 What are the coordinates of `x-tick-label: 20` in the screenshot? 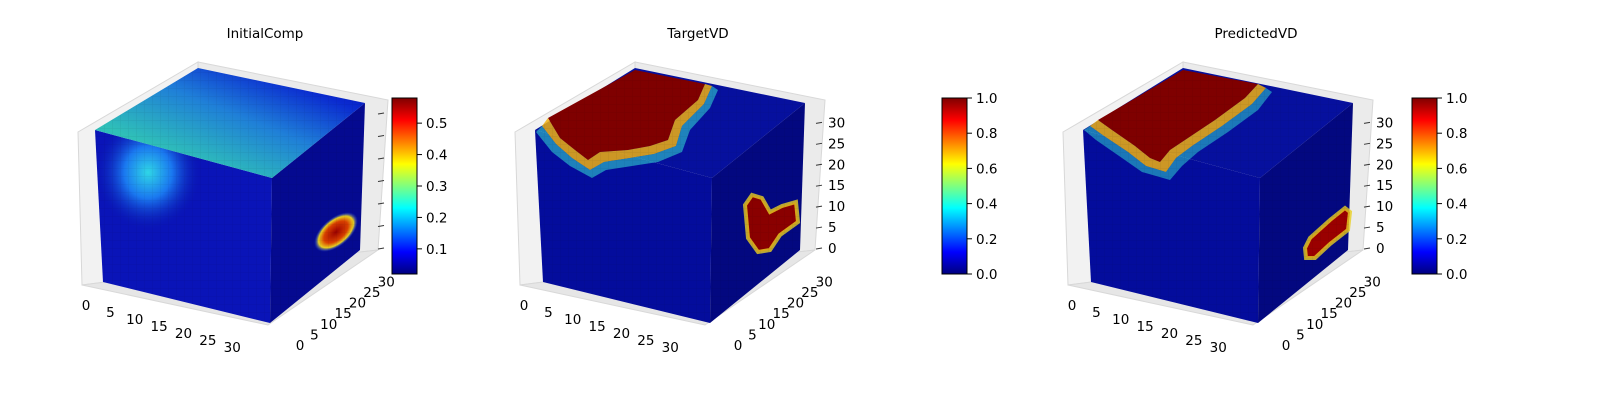 It's located at (621, 334).